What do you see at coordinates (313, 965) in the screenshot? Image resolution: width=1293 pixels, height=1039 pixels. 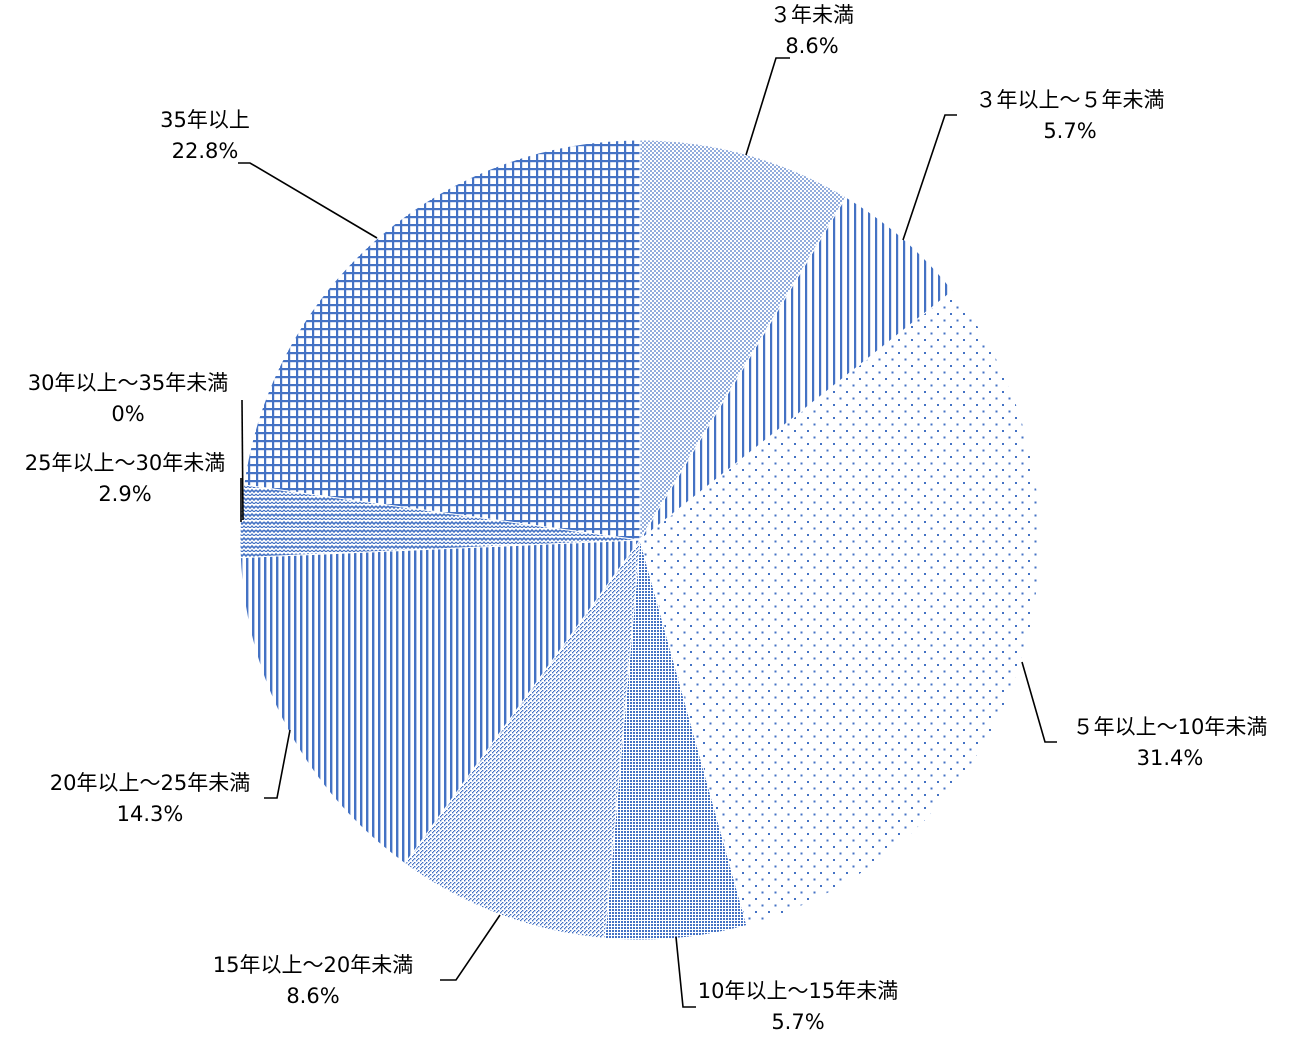 I see `slice-5-category-label: 15年以上～20年未満` at bounding box center [313, 965].